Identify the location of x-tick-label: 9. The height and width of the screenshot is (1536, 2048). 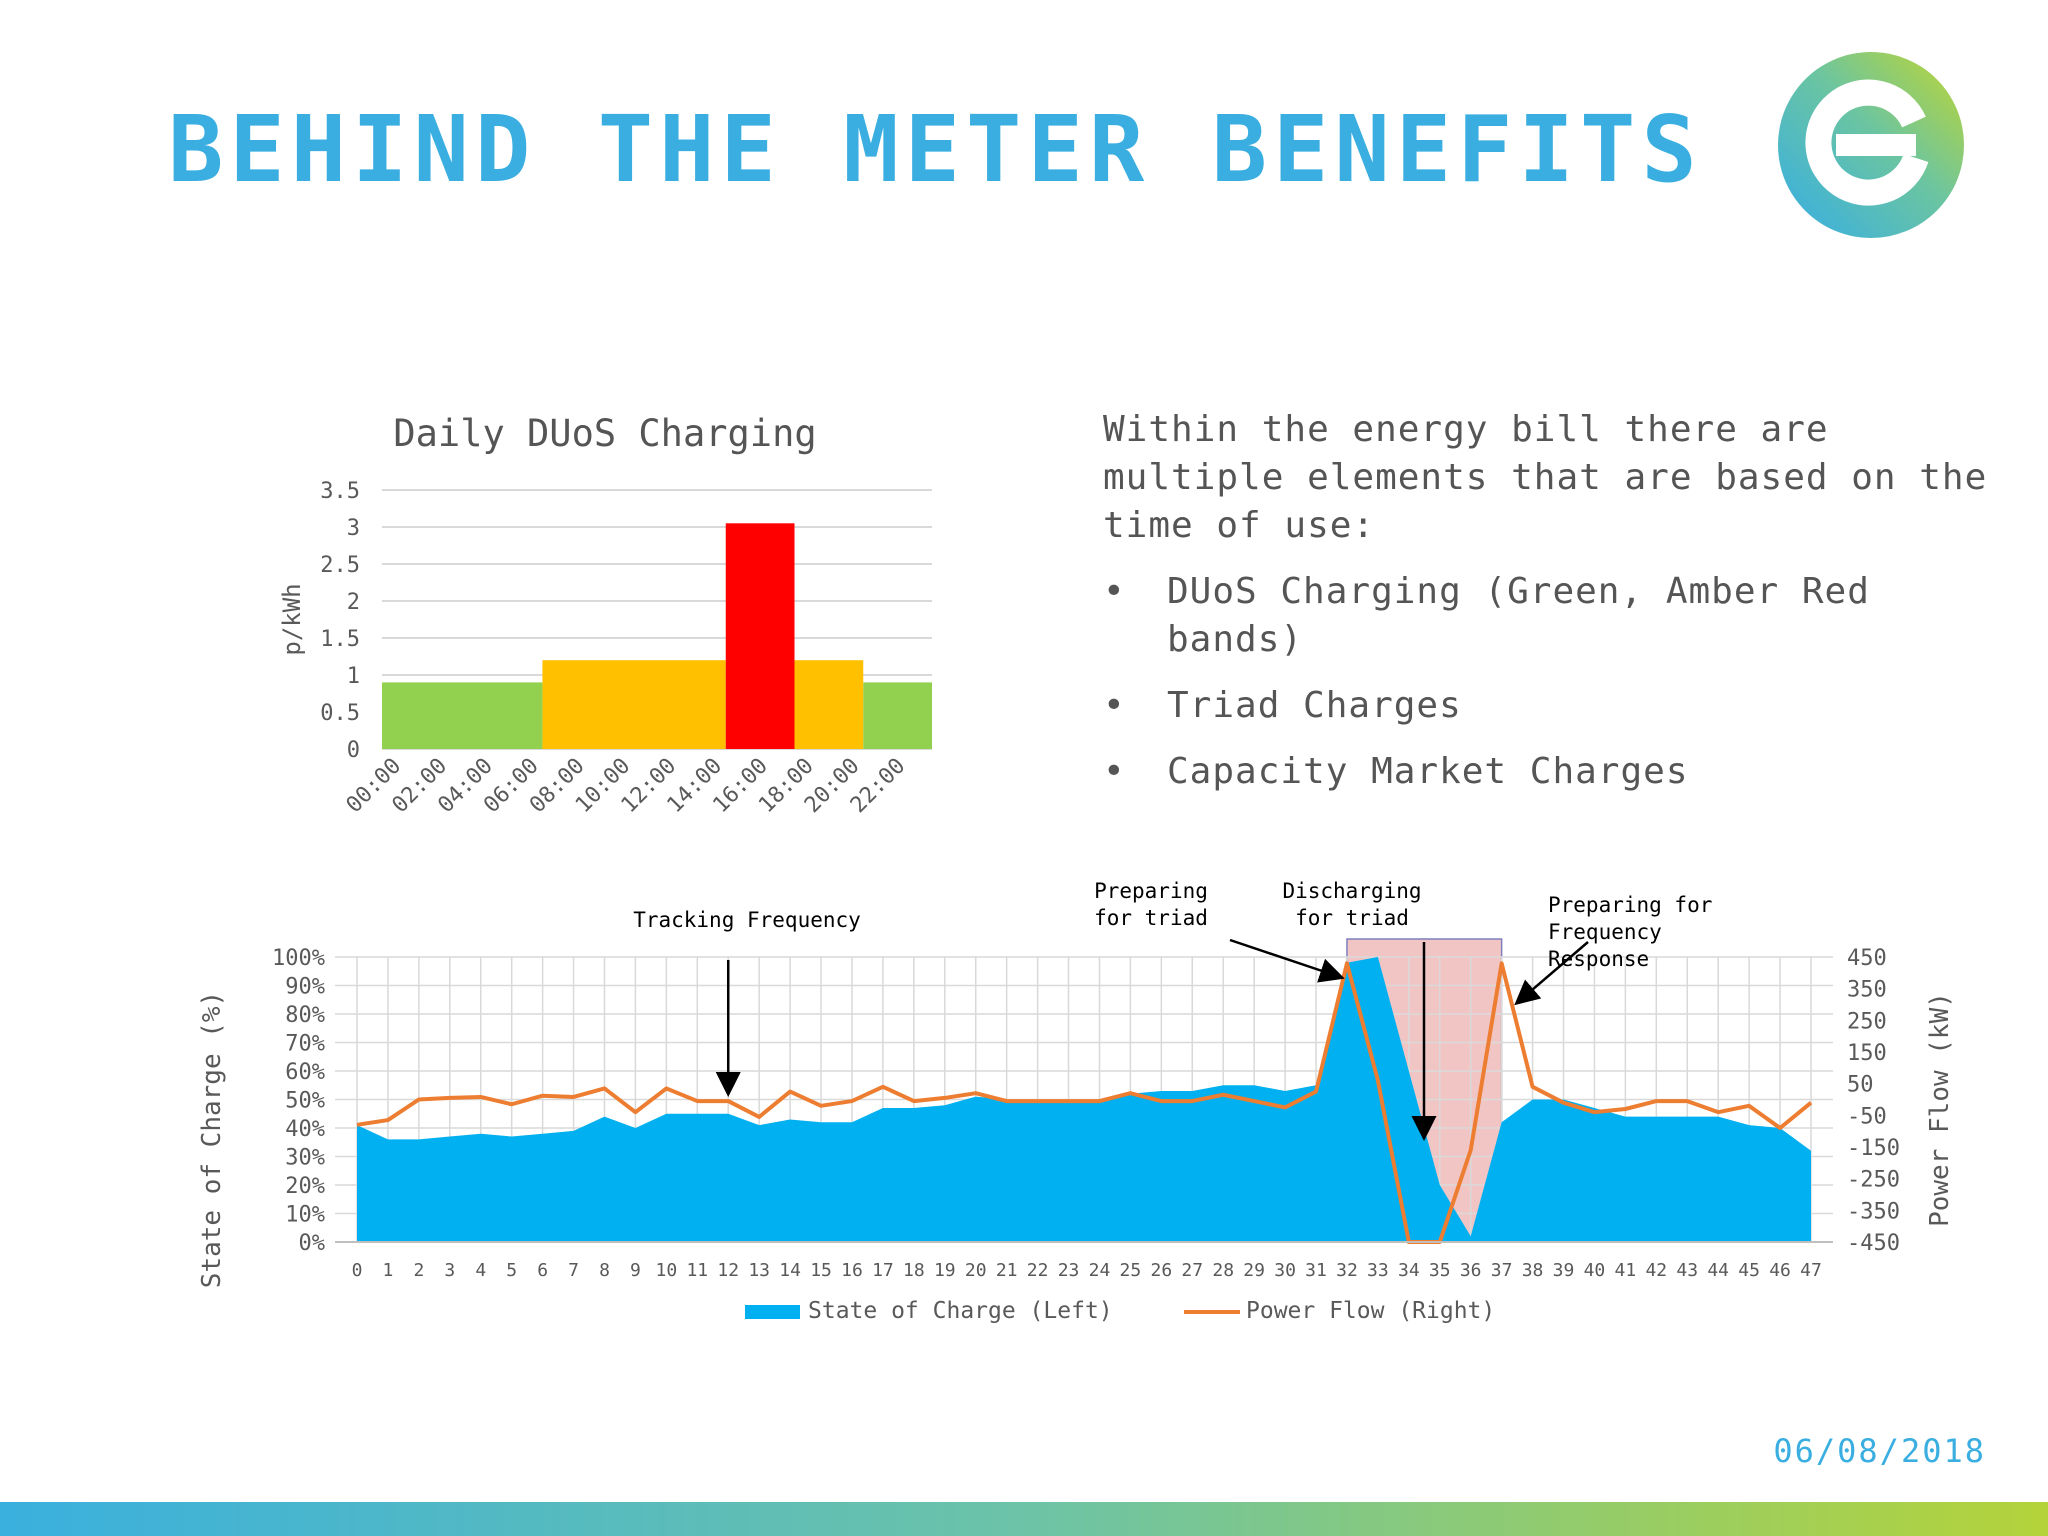
(635, 1270).